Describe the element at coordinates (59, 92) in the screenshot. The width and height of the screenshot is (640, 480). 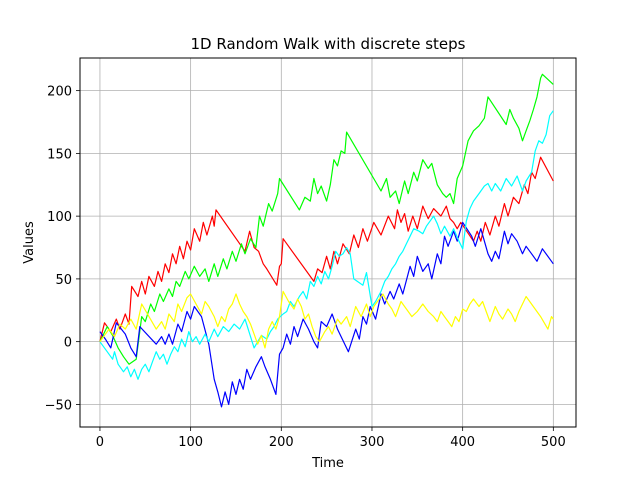
I see `y-tick-label: 200` at that location.